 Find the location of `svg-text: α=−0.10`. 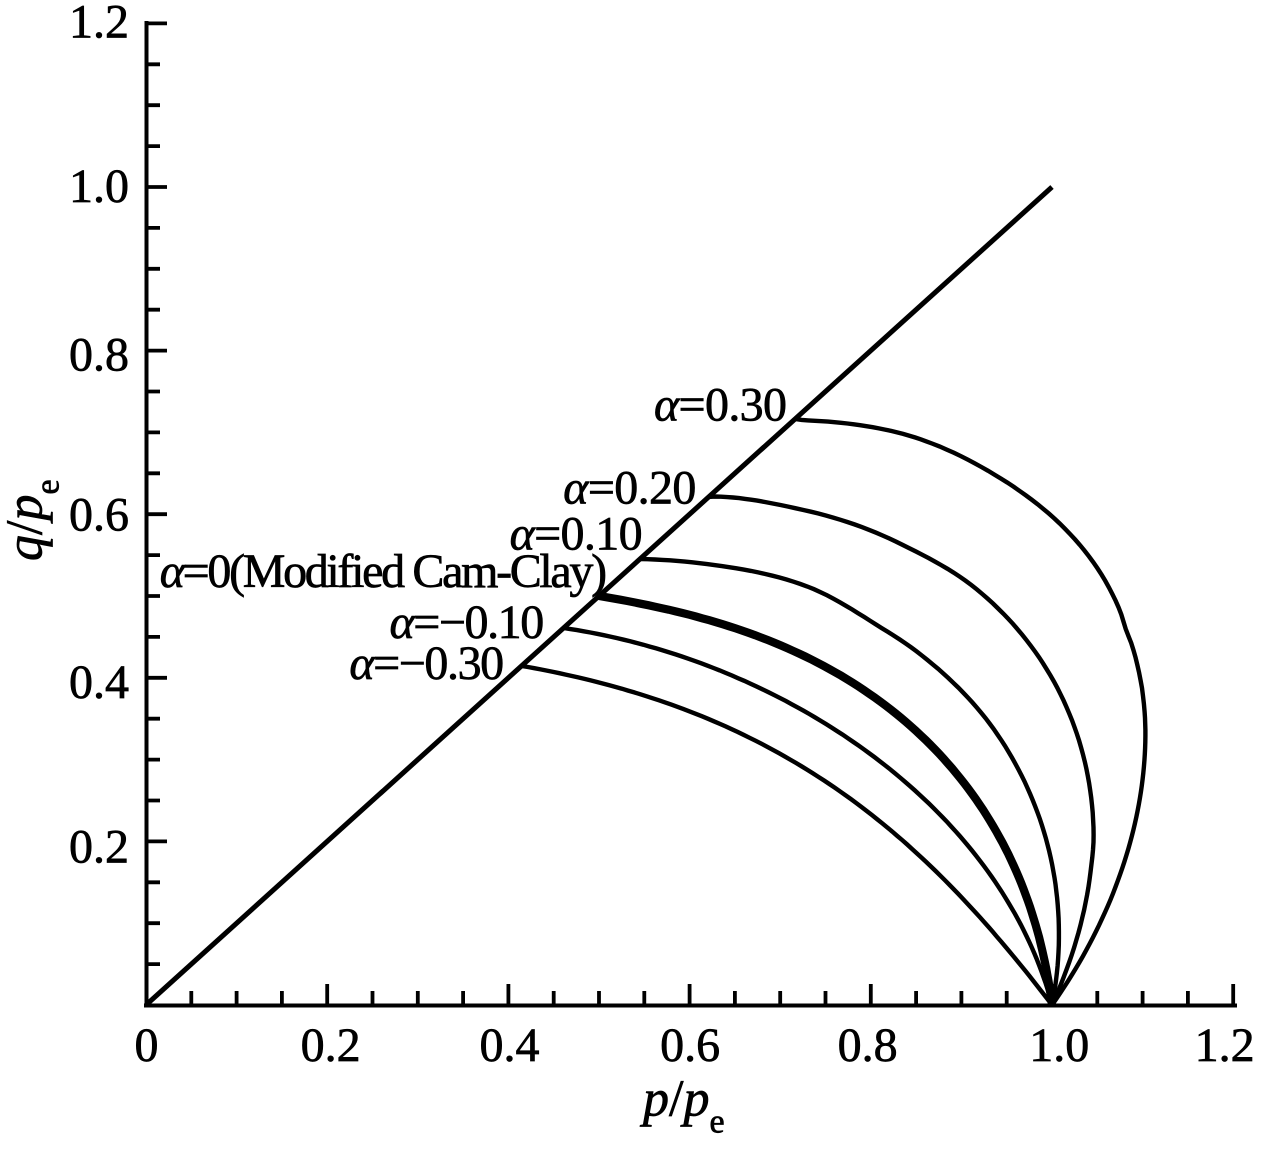

svg-text: α=−0.10 is located at coordinates (467, 622).